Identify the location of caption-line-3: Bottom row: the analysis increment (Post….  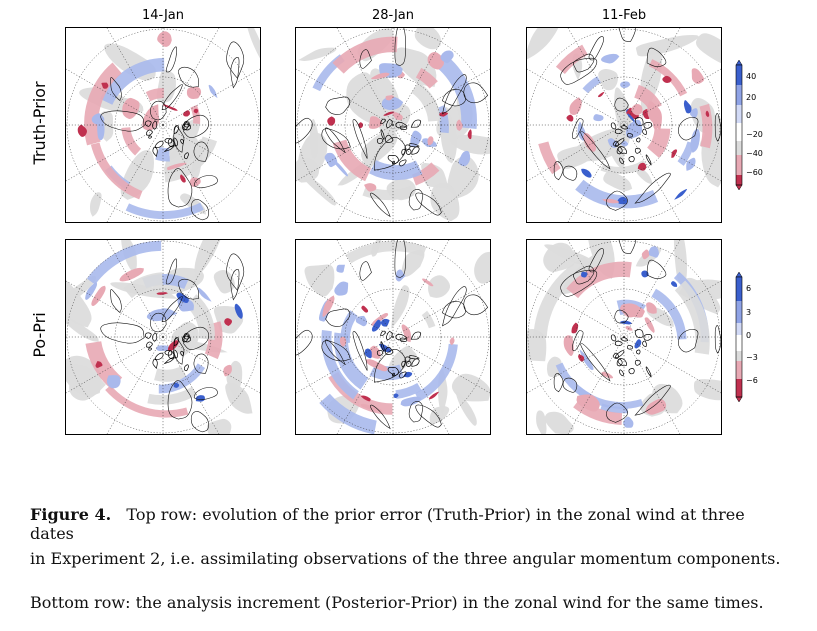
(410, 602).